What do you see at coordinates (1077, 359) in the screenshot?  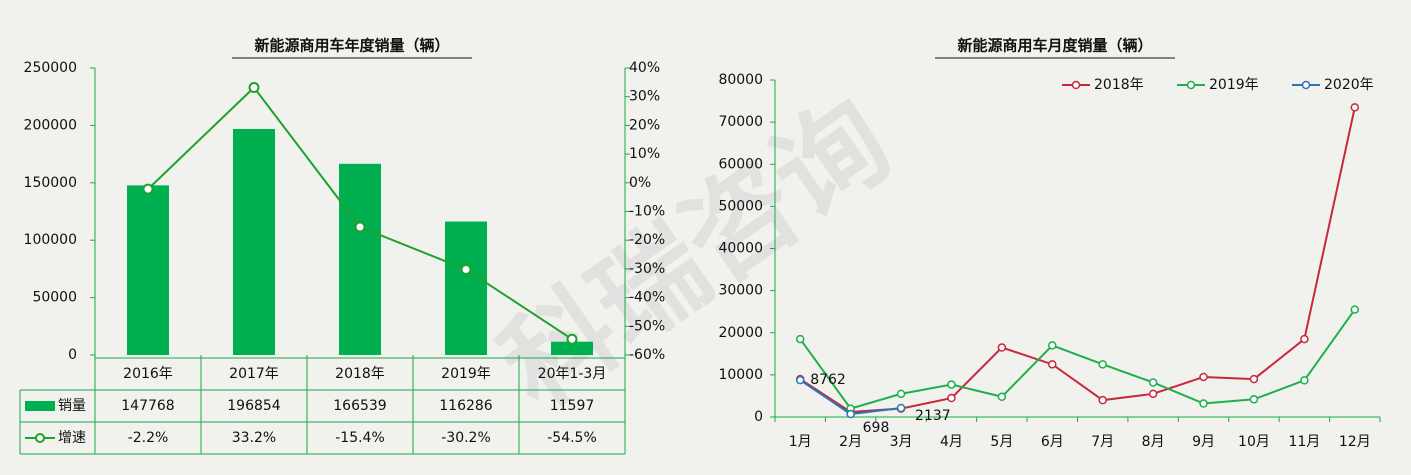 I see `line-series` at bounding box center [1077, 359].